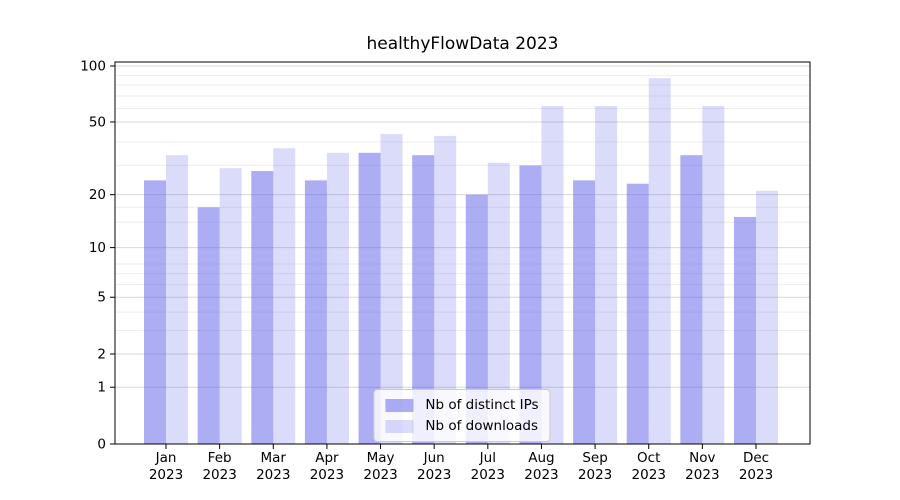  Describe the element at coordinates (369, 298) in the screenshot. I see `bar-nb-of-distinct-ips-may` at that location.